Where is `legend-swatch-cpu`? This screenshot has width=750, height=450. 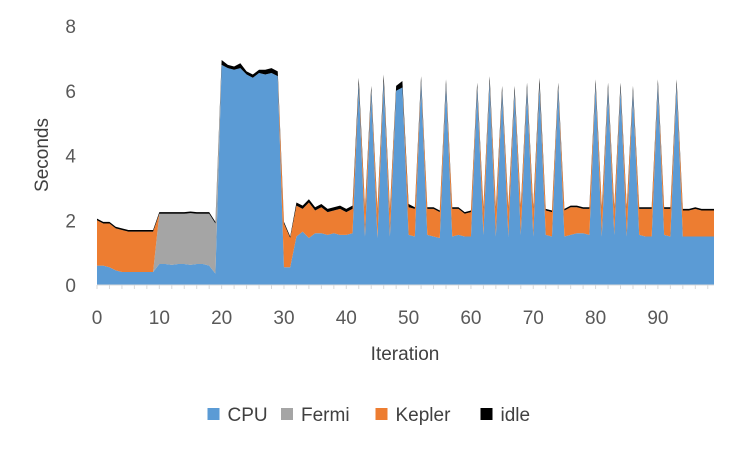 legend-swatch-cpu is located at coordinates (213, 414).